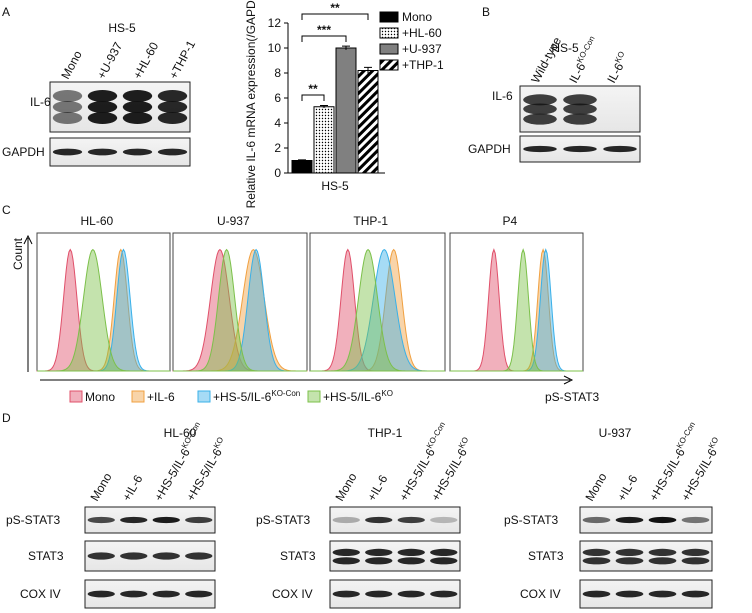 The height and width of the screenshot is (613, 752). What do you see at coordinates (615, 433) in the screenshot?
I see `group-title: U-937` at bounding box center [615, 433].